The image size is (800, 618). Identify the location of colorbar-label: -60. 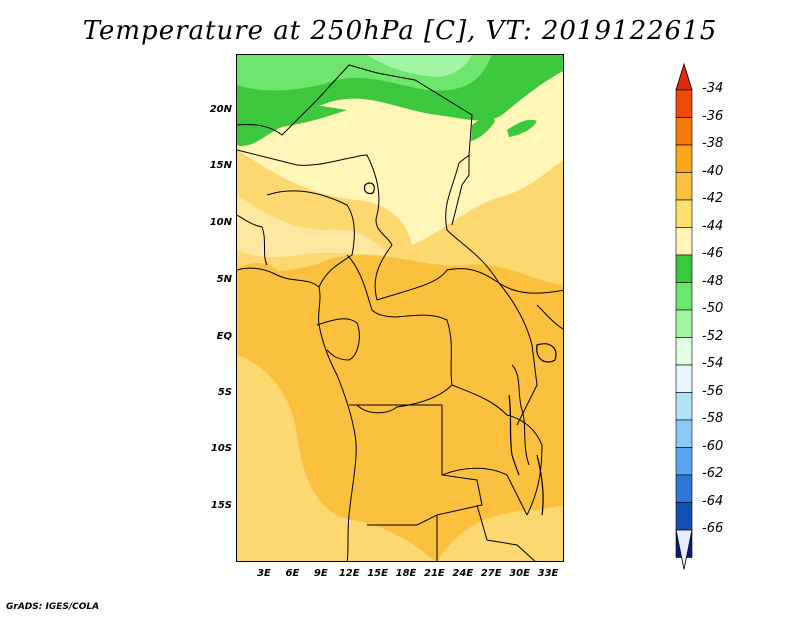
(713, 446).